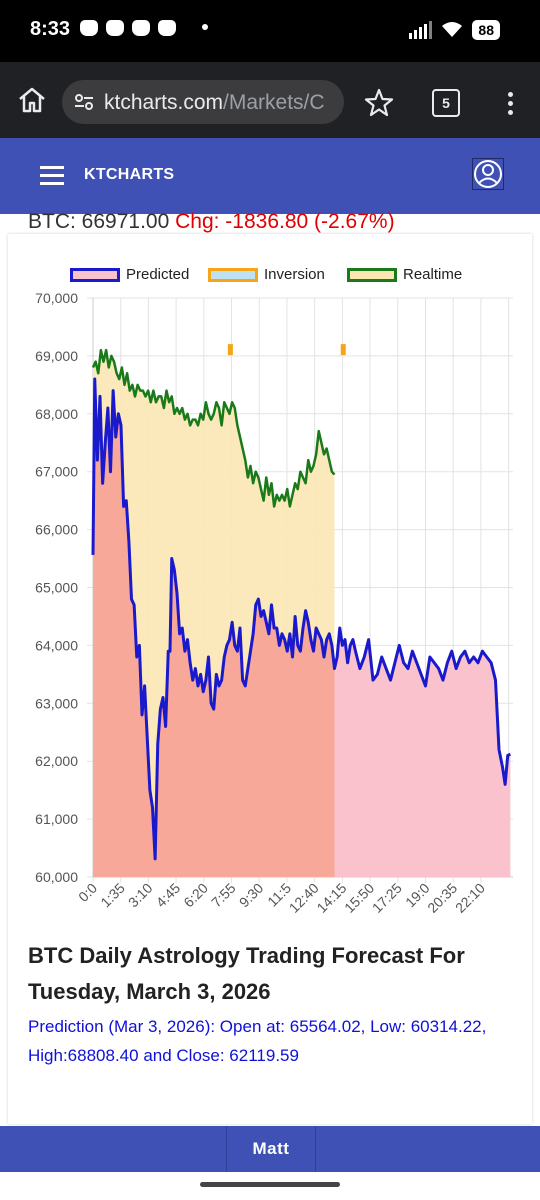 Image resolution: width=540 pixels, height=1200 pixels. I want to click on notification-icons, so click(128, 28).